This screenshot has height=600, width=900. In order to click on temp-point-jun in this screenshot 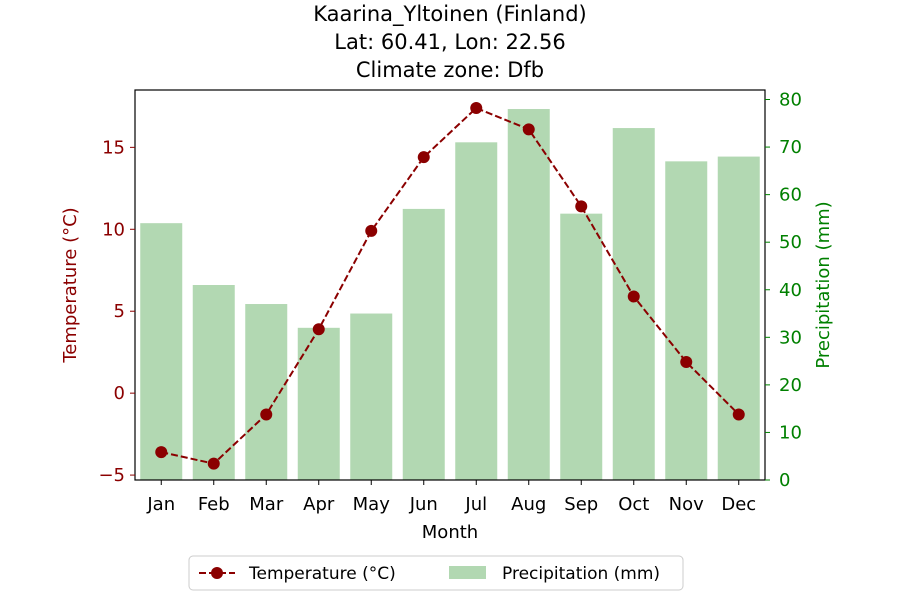, I will do `click(423, 157)`.